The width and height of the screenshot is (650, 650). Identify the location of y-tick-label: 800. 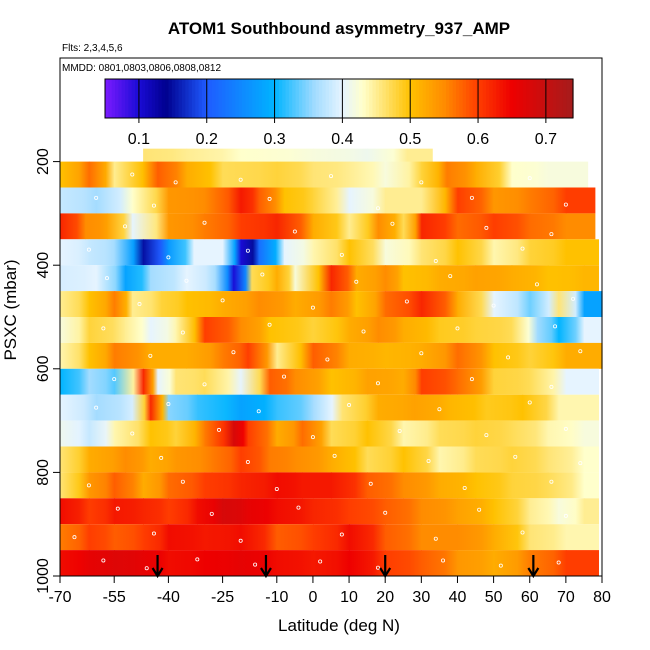
(43, 472).